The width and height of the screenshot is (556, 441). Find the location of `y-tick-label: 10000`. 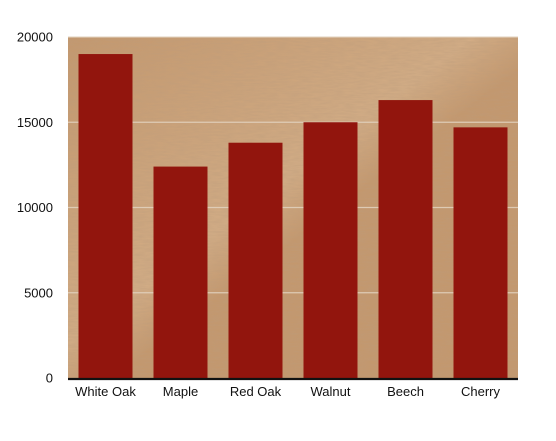

y-tick-label: 10000 is located at coordinates (35, 207).